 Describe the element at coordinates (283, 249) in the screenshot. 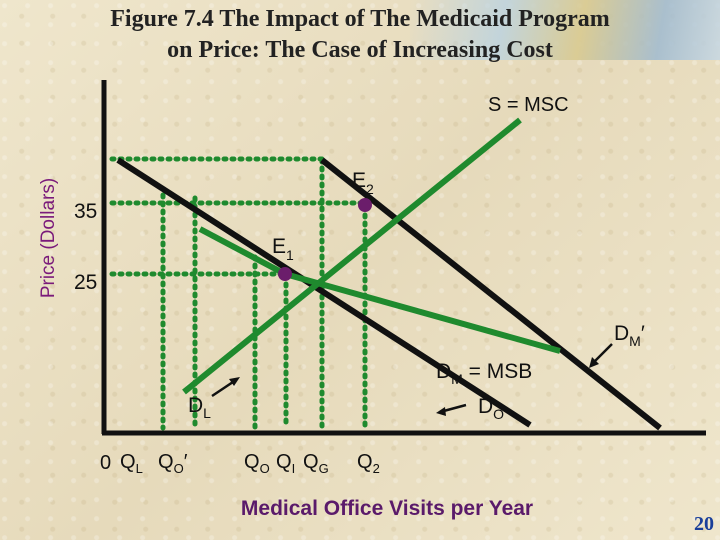

I see `point-label-e1: E1` at that location.